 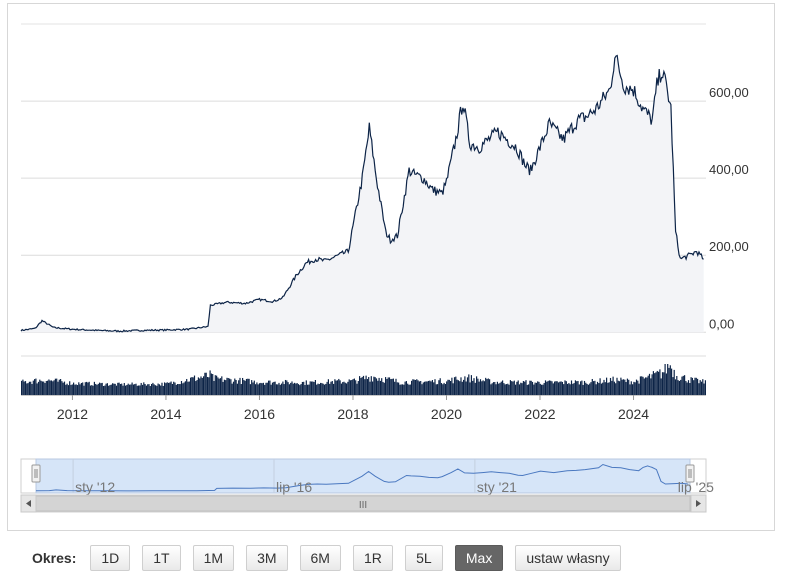 I want to click on period-3m-button: 3M, so click(x=267, y=558).